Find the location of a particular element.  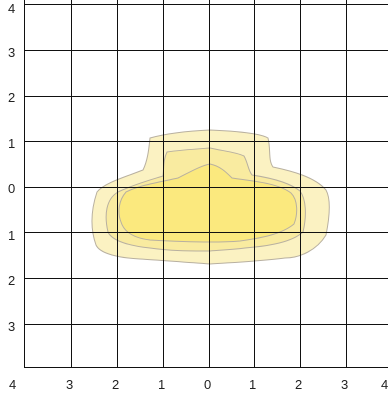

y-axis-labels: 4 3 2 1 0 1 2 3 is located at coordinates (11, 167).